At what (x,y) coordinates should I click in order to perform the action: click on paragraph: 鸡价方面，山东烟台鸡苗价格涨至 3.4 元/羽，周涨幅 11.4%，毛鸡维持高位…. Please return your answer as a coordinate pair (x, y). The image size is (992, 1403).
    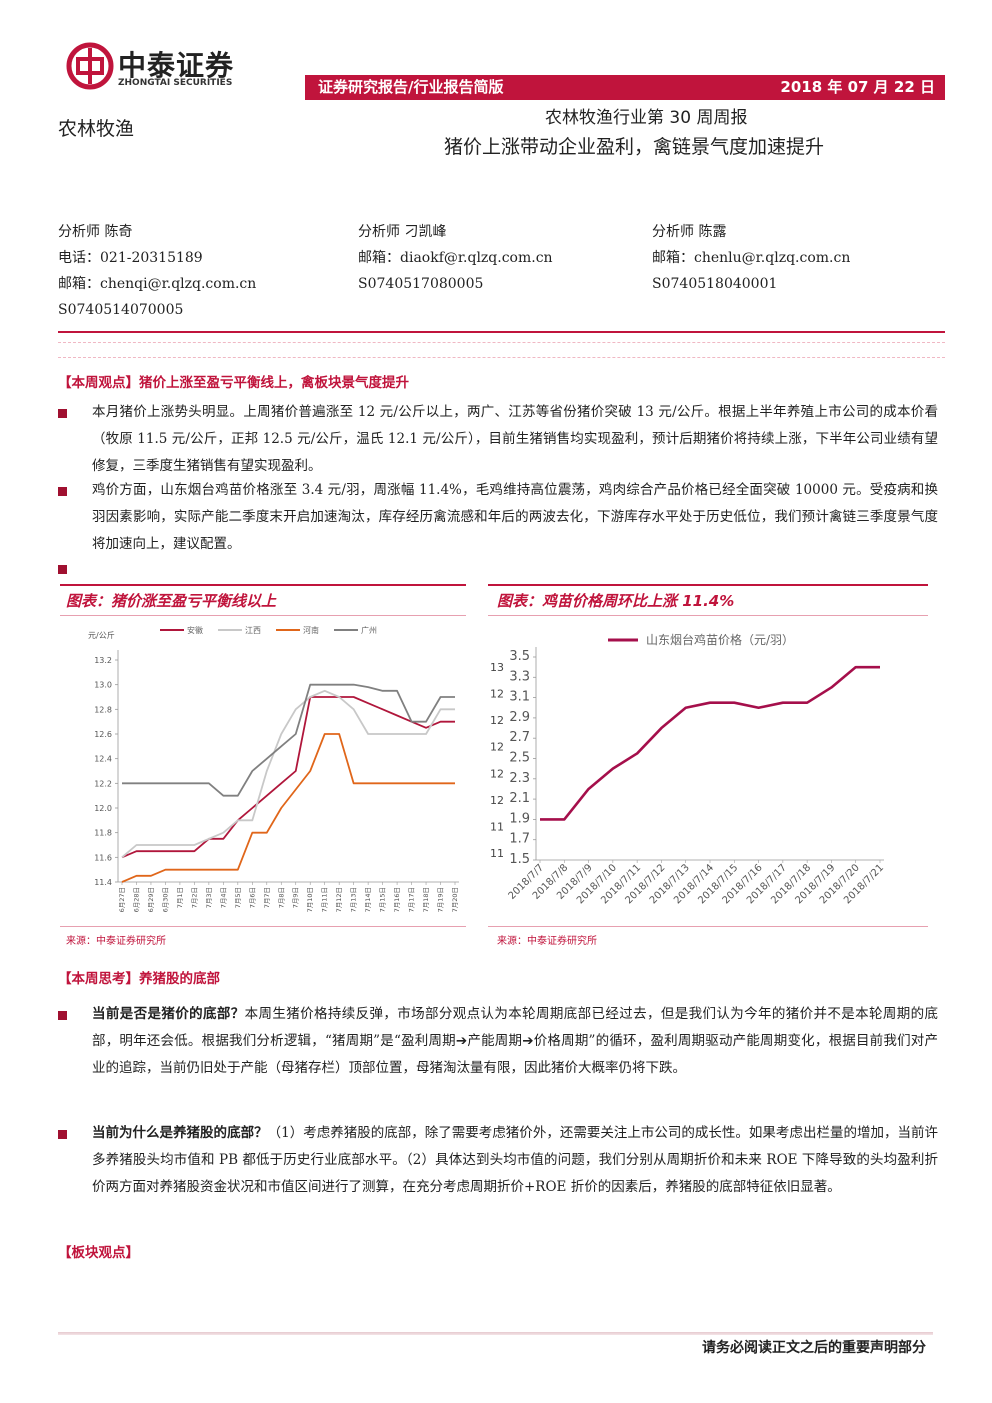
    Looking at the image, I should click on (515, 517).